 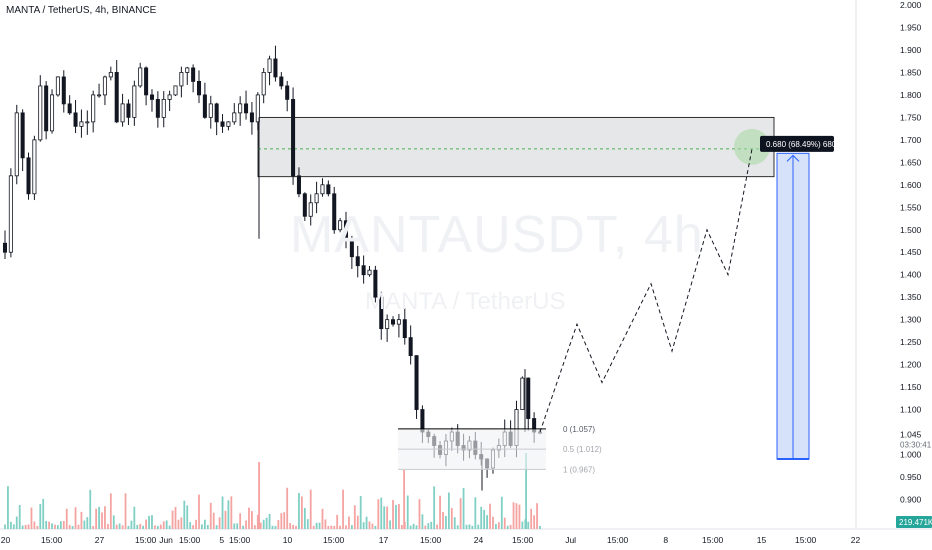 I want to click on price-tick-label: 0.900, so click(x=911, y=499).